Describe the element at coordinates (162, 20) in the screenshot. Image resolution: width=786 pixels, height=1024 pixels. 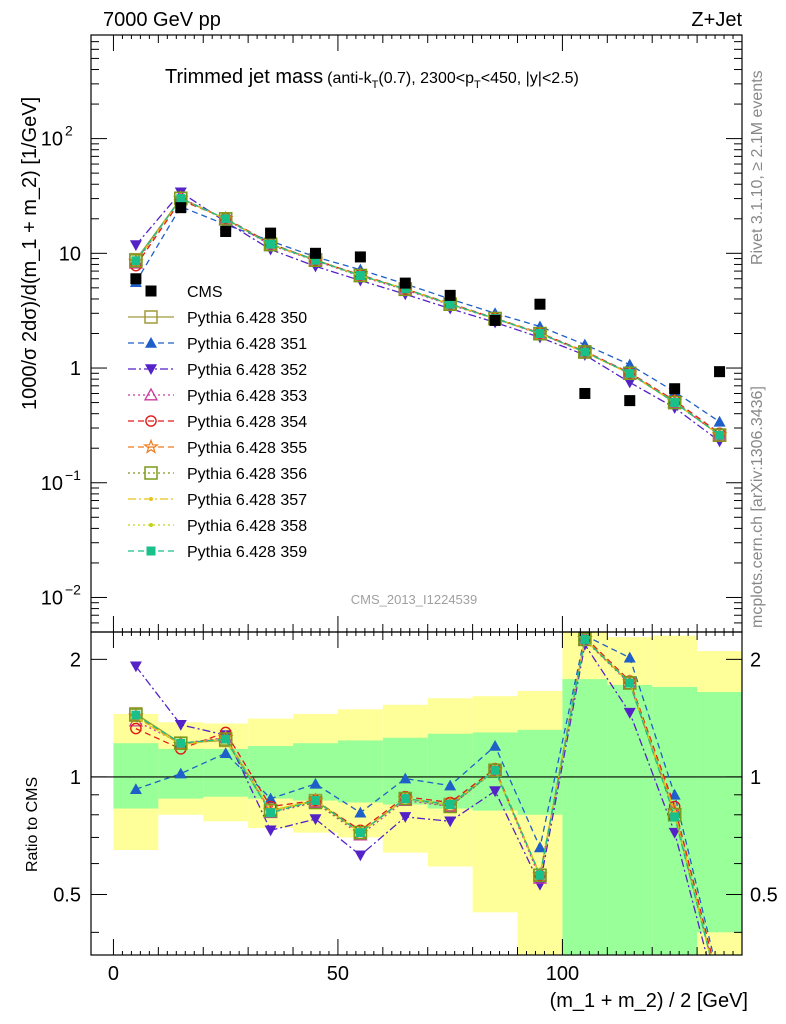
I see `header-left: 7000 GeV pp` at that location.